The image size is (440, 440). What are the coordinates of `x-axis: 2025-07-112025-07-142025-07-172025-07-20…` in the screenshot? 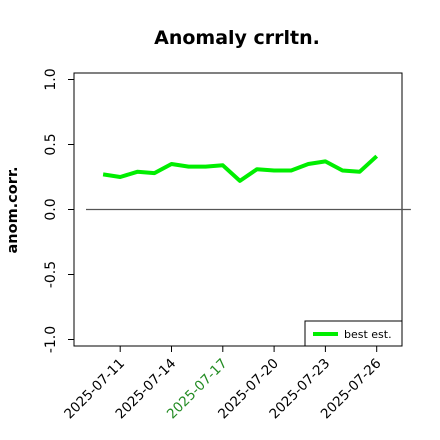 It's located at (223, 384).